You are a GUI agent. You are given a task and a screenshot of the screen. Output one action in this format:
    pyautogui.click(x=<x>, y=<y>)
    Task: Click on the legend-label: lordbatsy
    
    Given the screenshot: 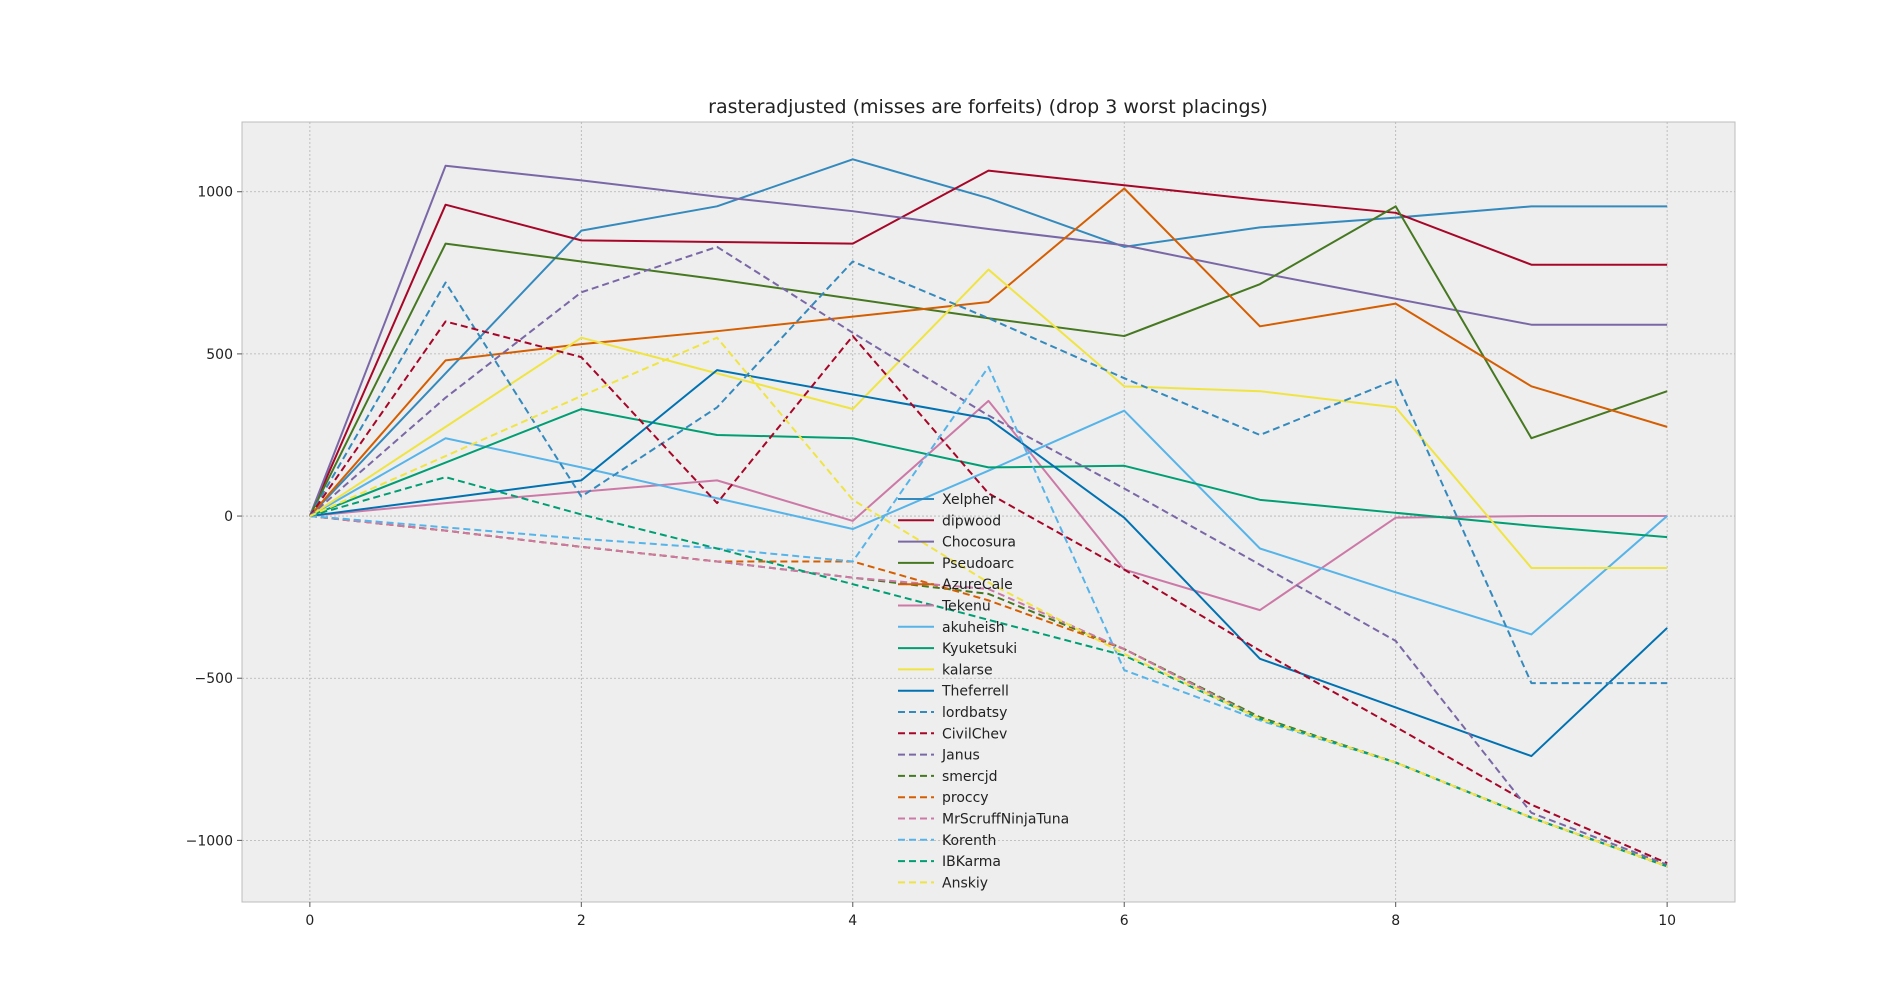 What is the action you would take?
    pyautogui.click(x=974, y=713)
    